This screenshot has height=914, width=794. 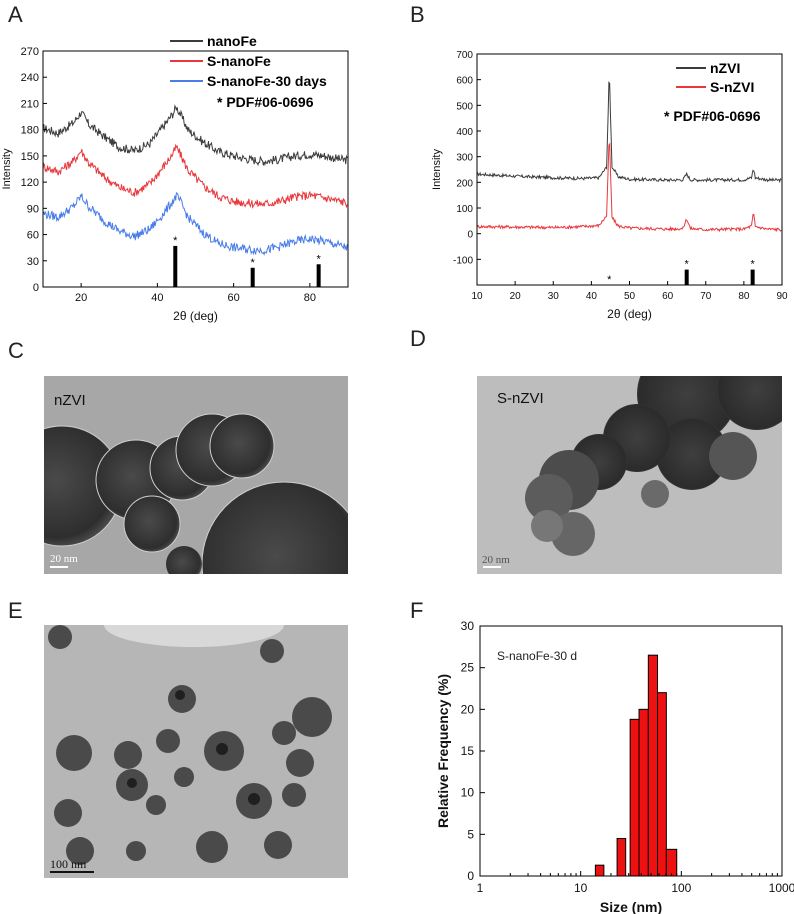 I want to click on panel-label-f: F, so click(x=417, y=610).